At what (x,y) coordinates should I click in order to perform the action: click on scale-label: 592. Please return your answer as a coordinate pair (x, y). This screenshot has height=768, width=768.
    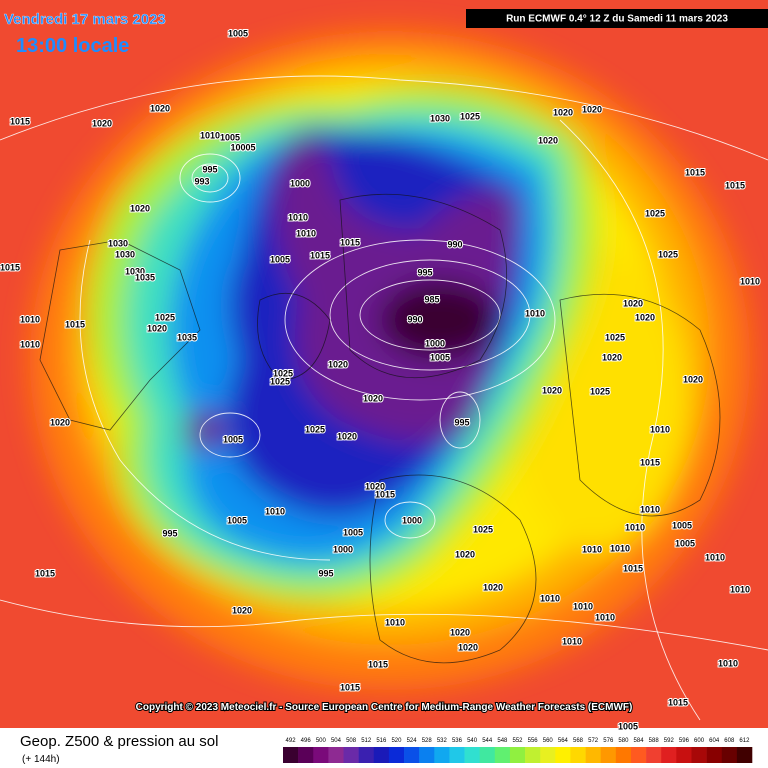
    Looking at the image, I should click on (669, 741).